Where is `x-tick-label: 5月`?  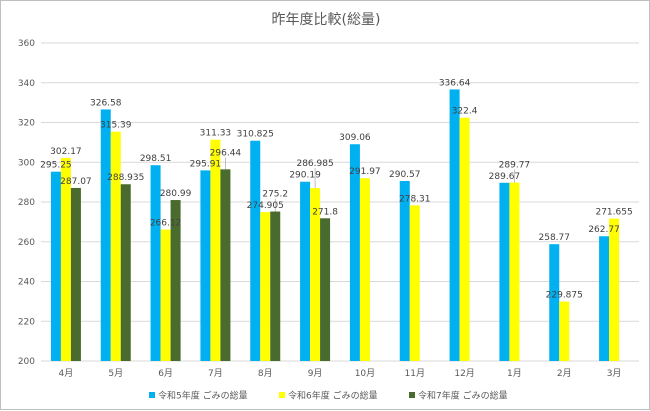
x-tick-label: 5月 is located at coordinates (115, 373).